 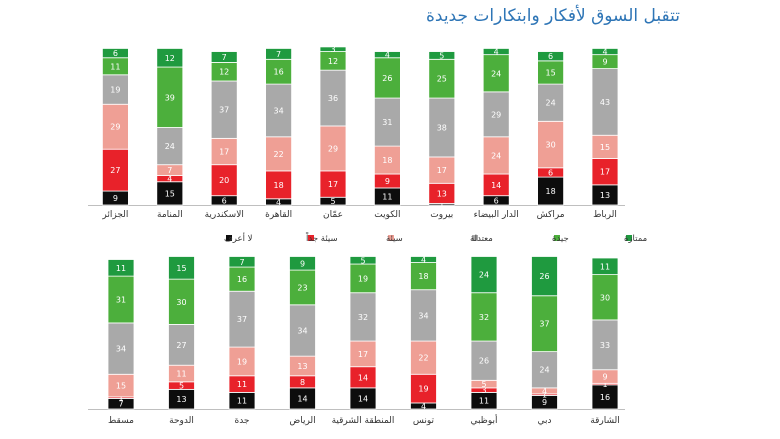 What do you see at coordinates (121, 421) in the screenshot?
I see `category-label: مسقط` at bounding box center [121, 421].